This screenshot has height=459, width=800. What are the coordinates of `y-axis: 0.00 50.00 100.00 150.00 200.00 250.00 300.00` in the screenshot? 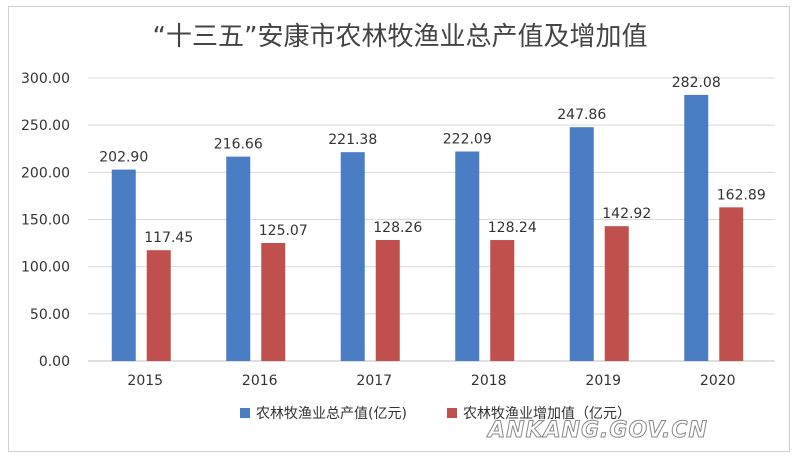 It's located at (45, 220).